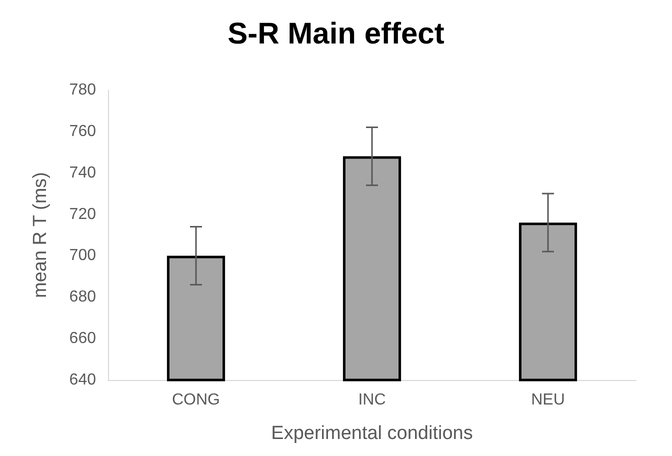 The height and width of the screenshot is (456, 672). I want to click on y-tick-label: 660, so click(82, 339).